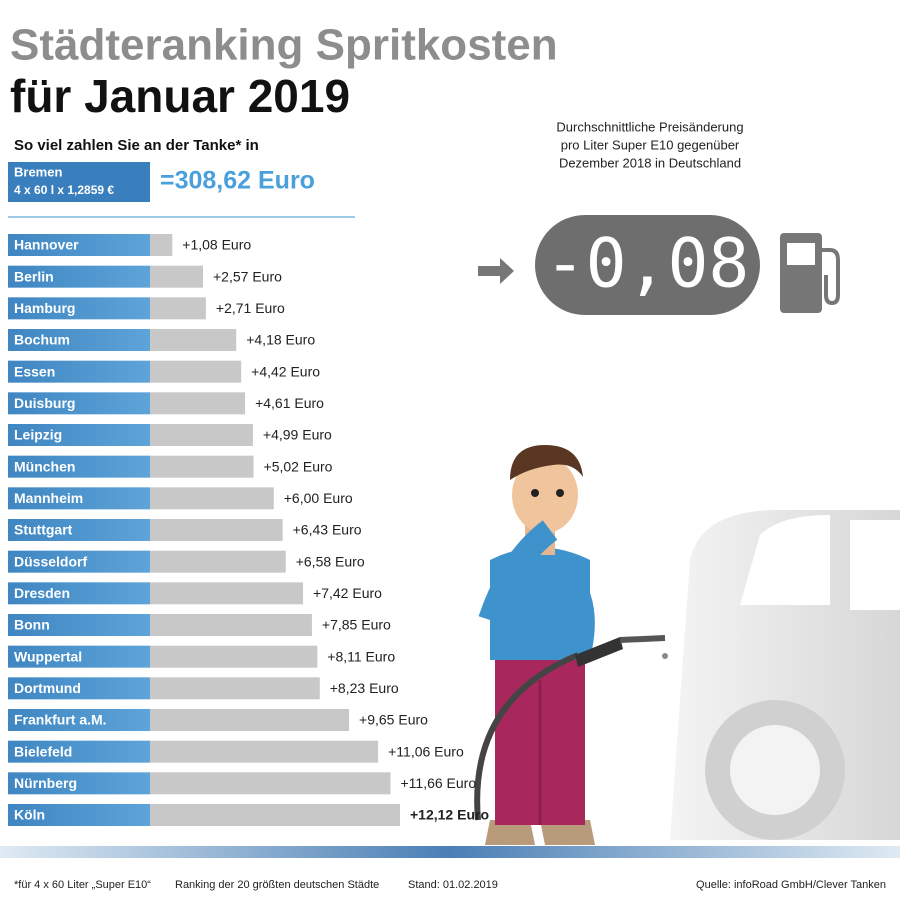 The image size is (900, 900). I want to click on price-display: -0,08, so click(647, 264).